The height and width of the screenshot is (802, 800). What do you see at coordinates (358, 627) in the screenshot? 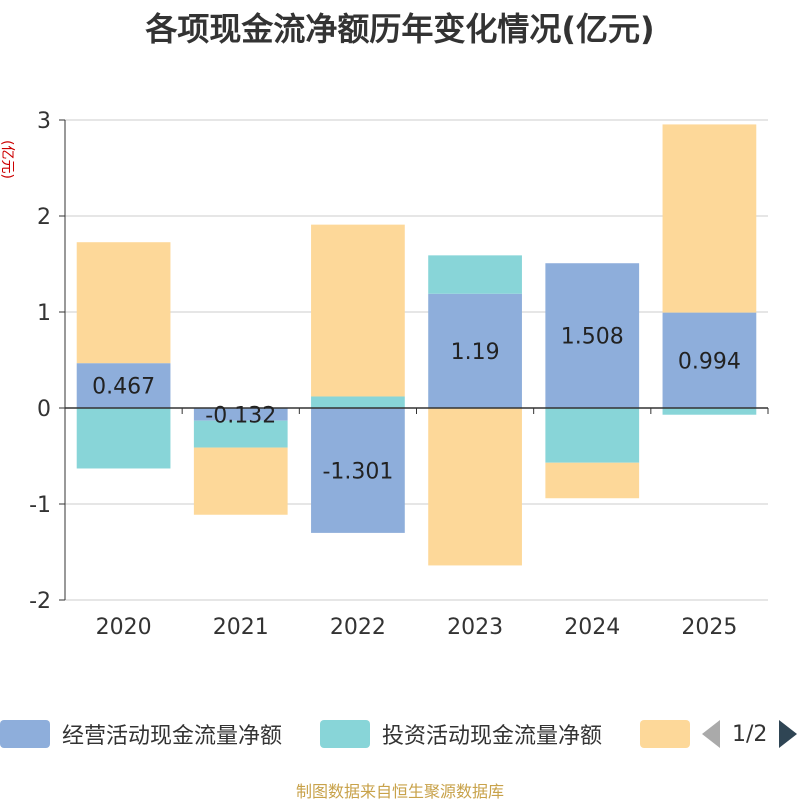
I see `x-tick-label: 2022` at bounding box center [358, 627].